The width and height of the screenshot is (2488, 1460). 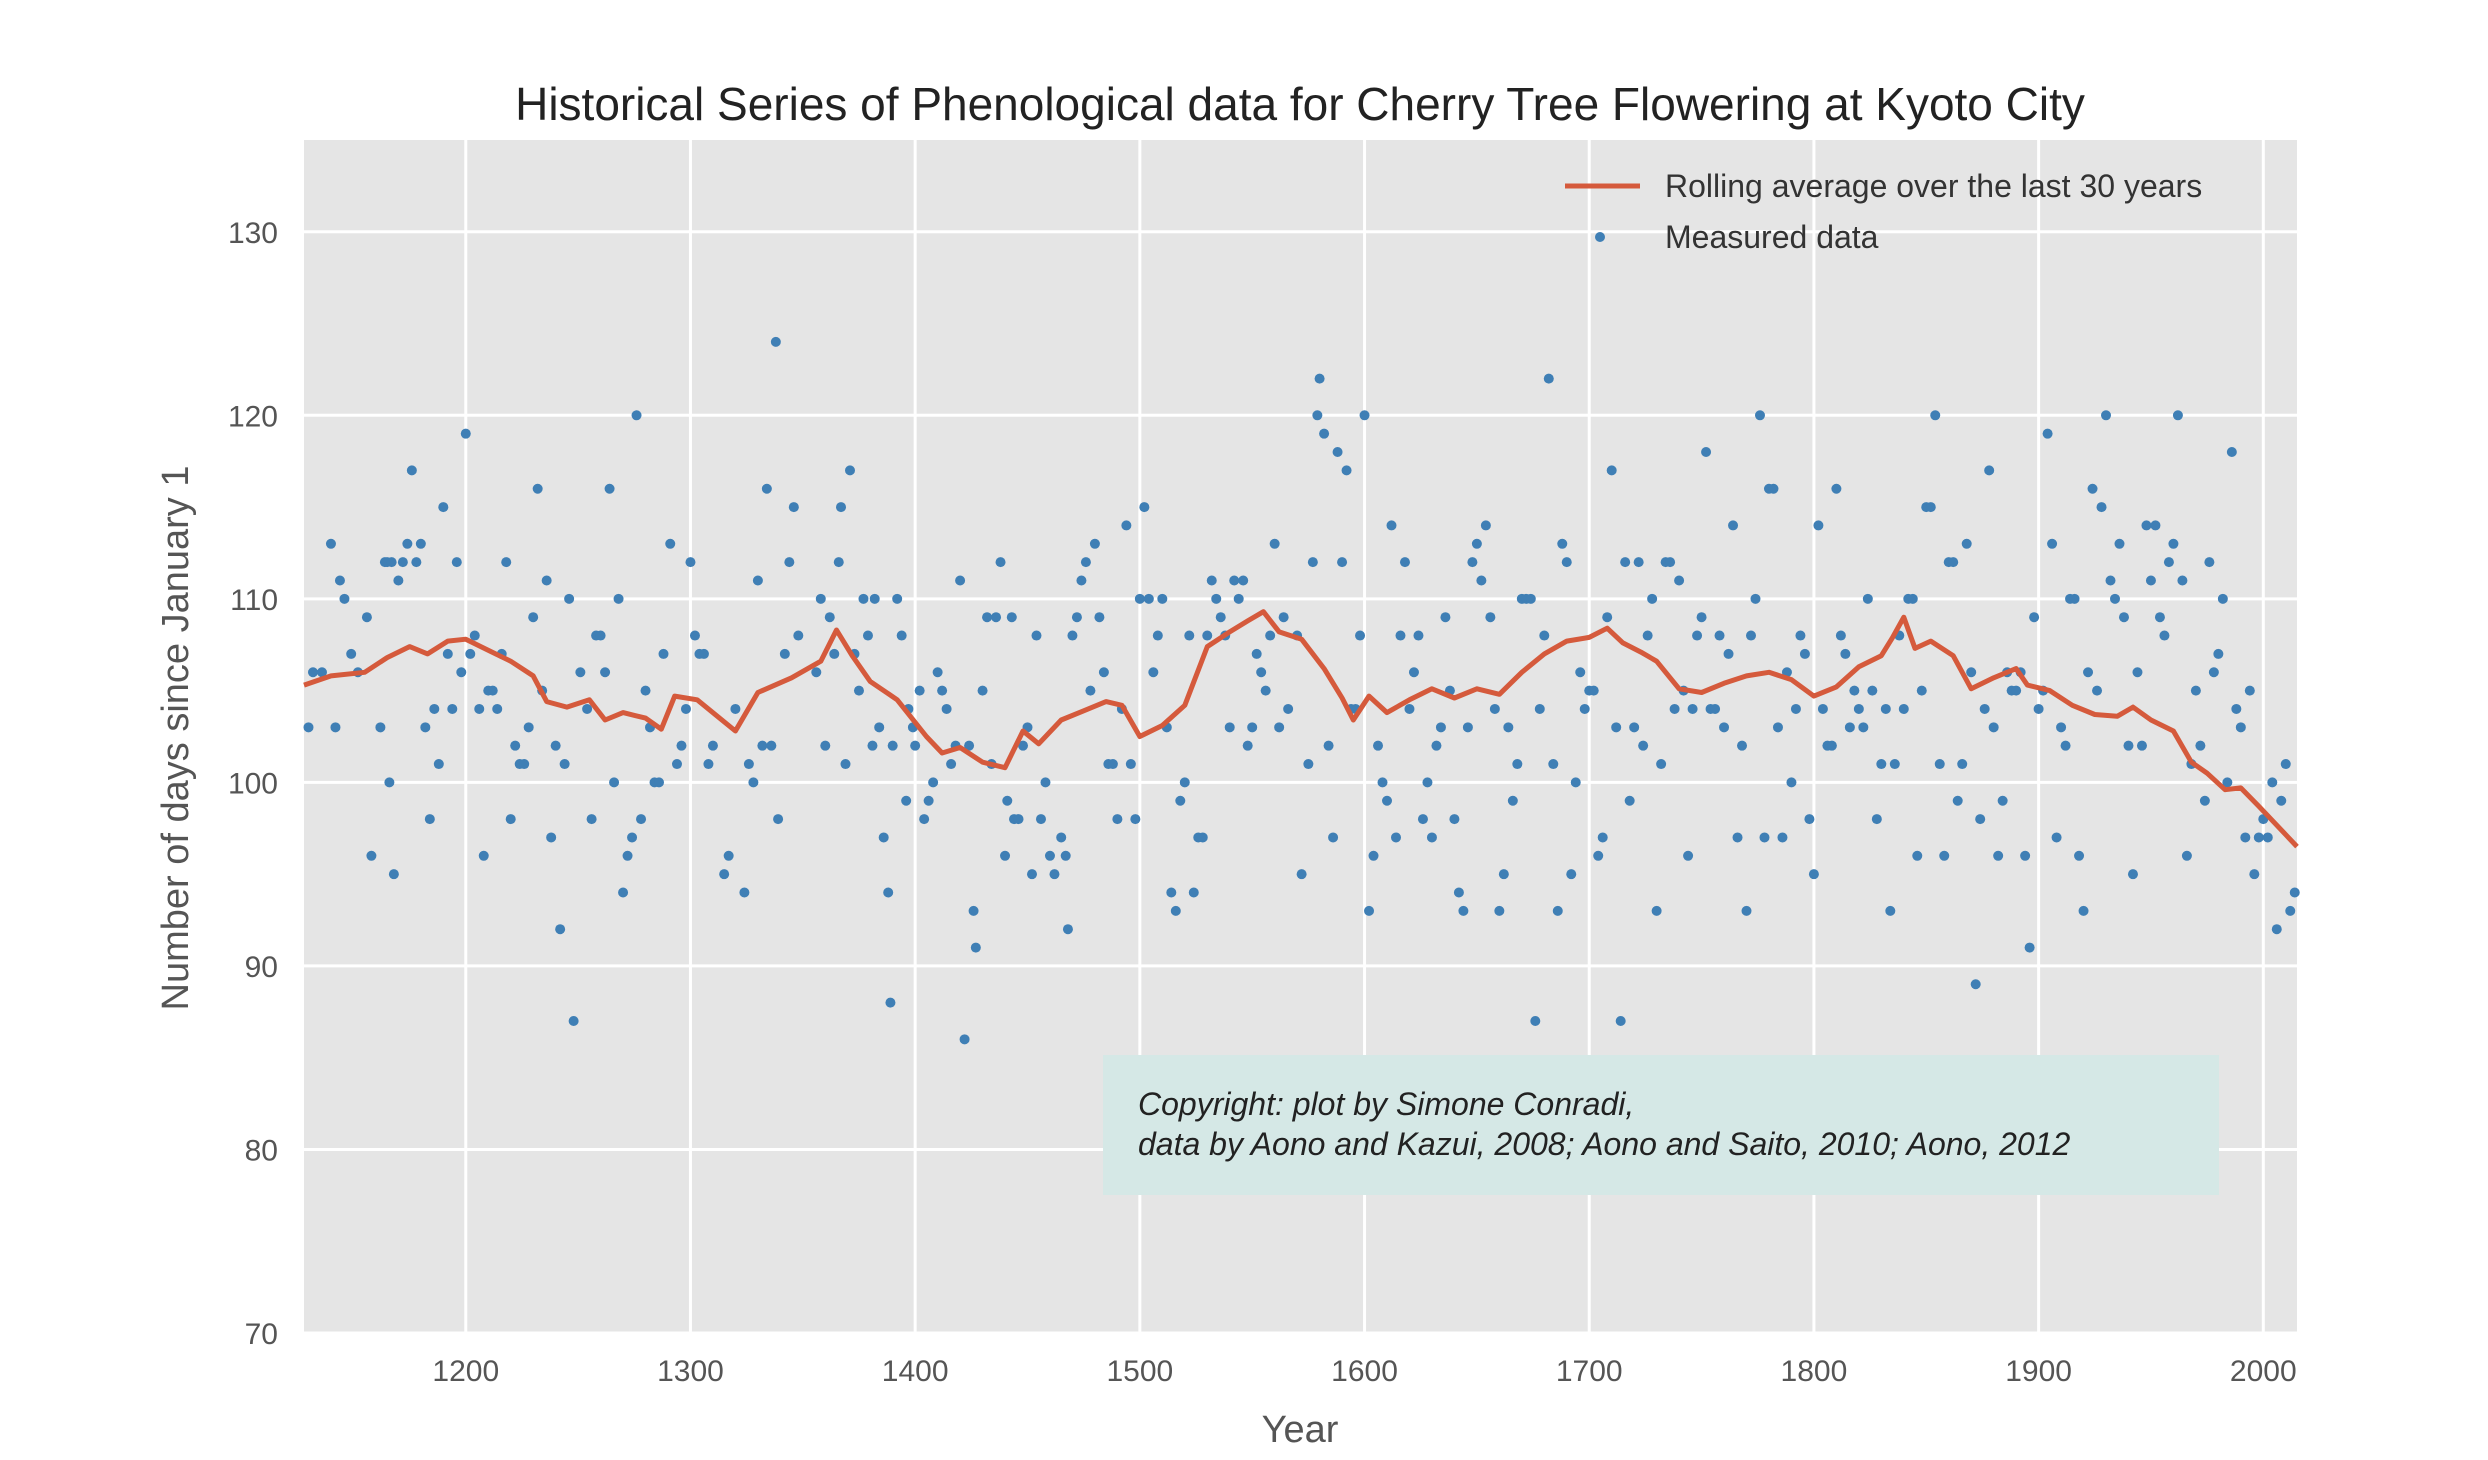 I want to click on rolling-average-line, so click(x=1301, y=729).